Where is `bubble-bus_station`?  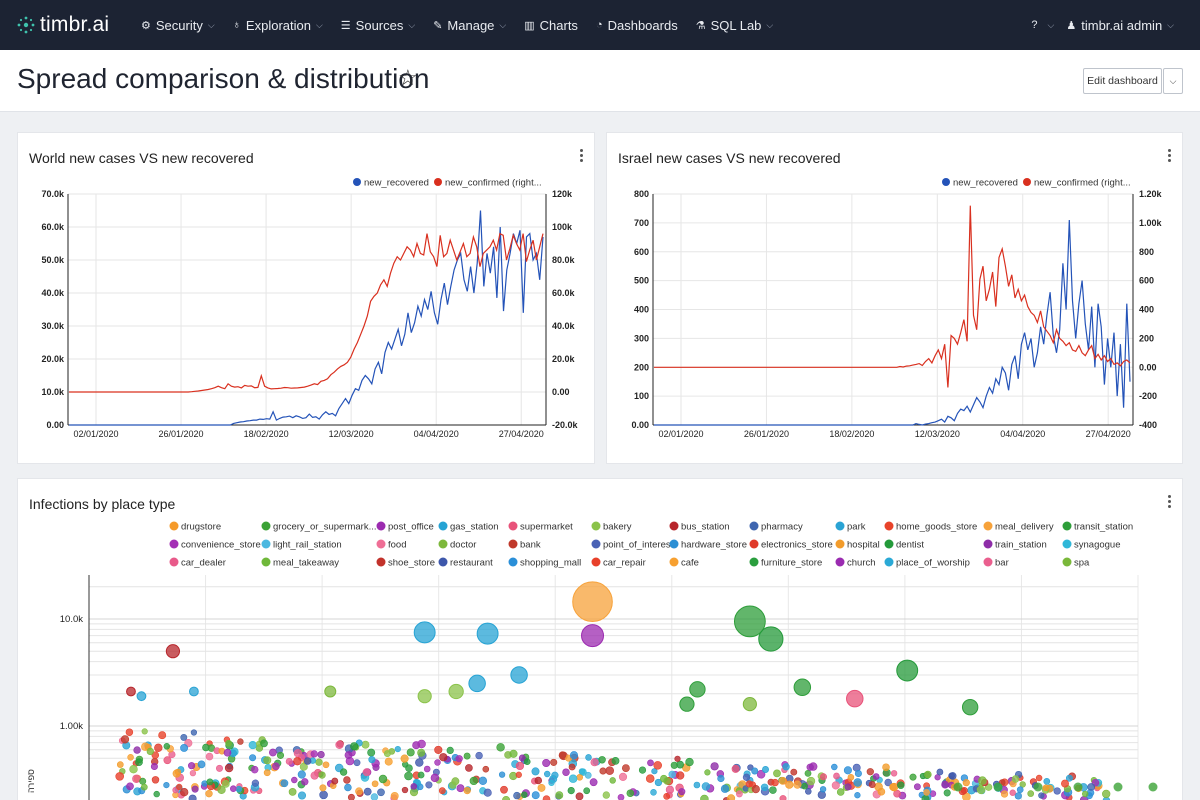 bubble-bus_station is located at coordinates (173, 651).